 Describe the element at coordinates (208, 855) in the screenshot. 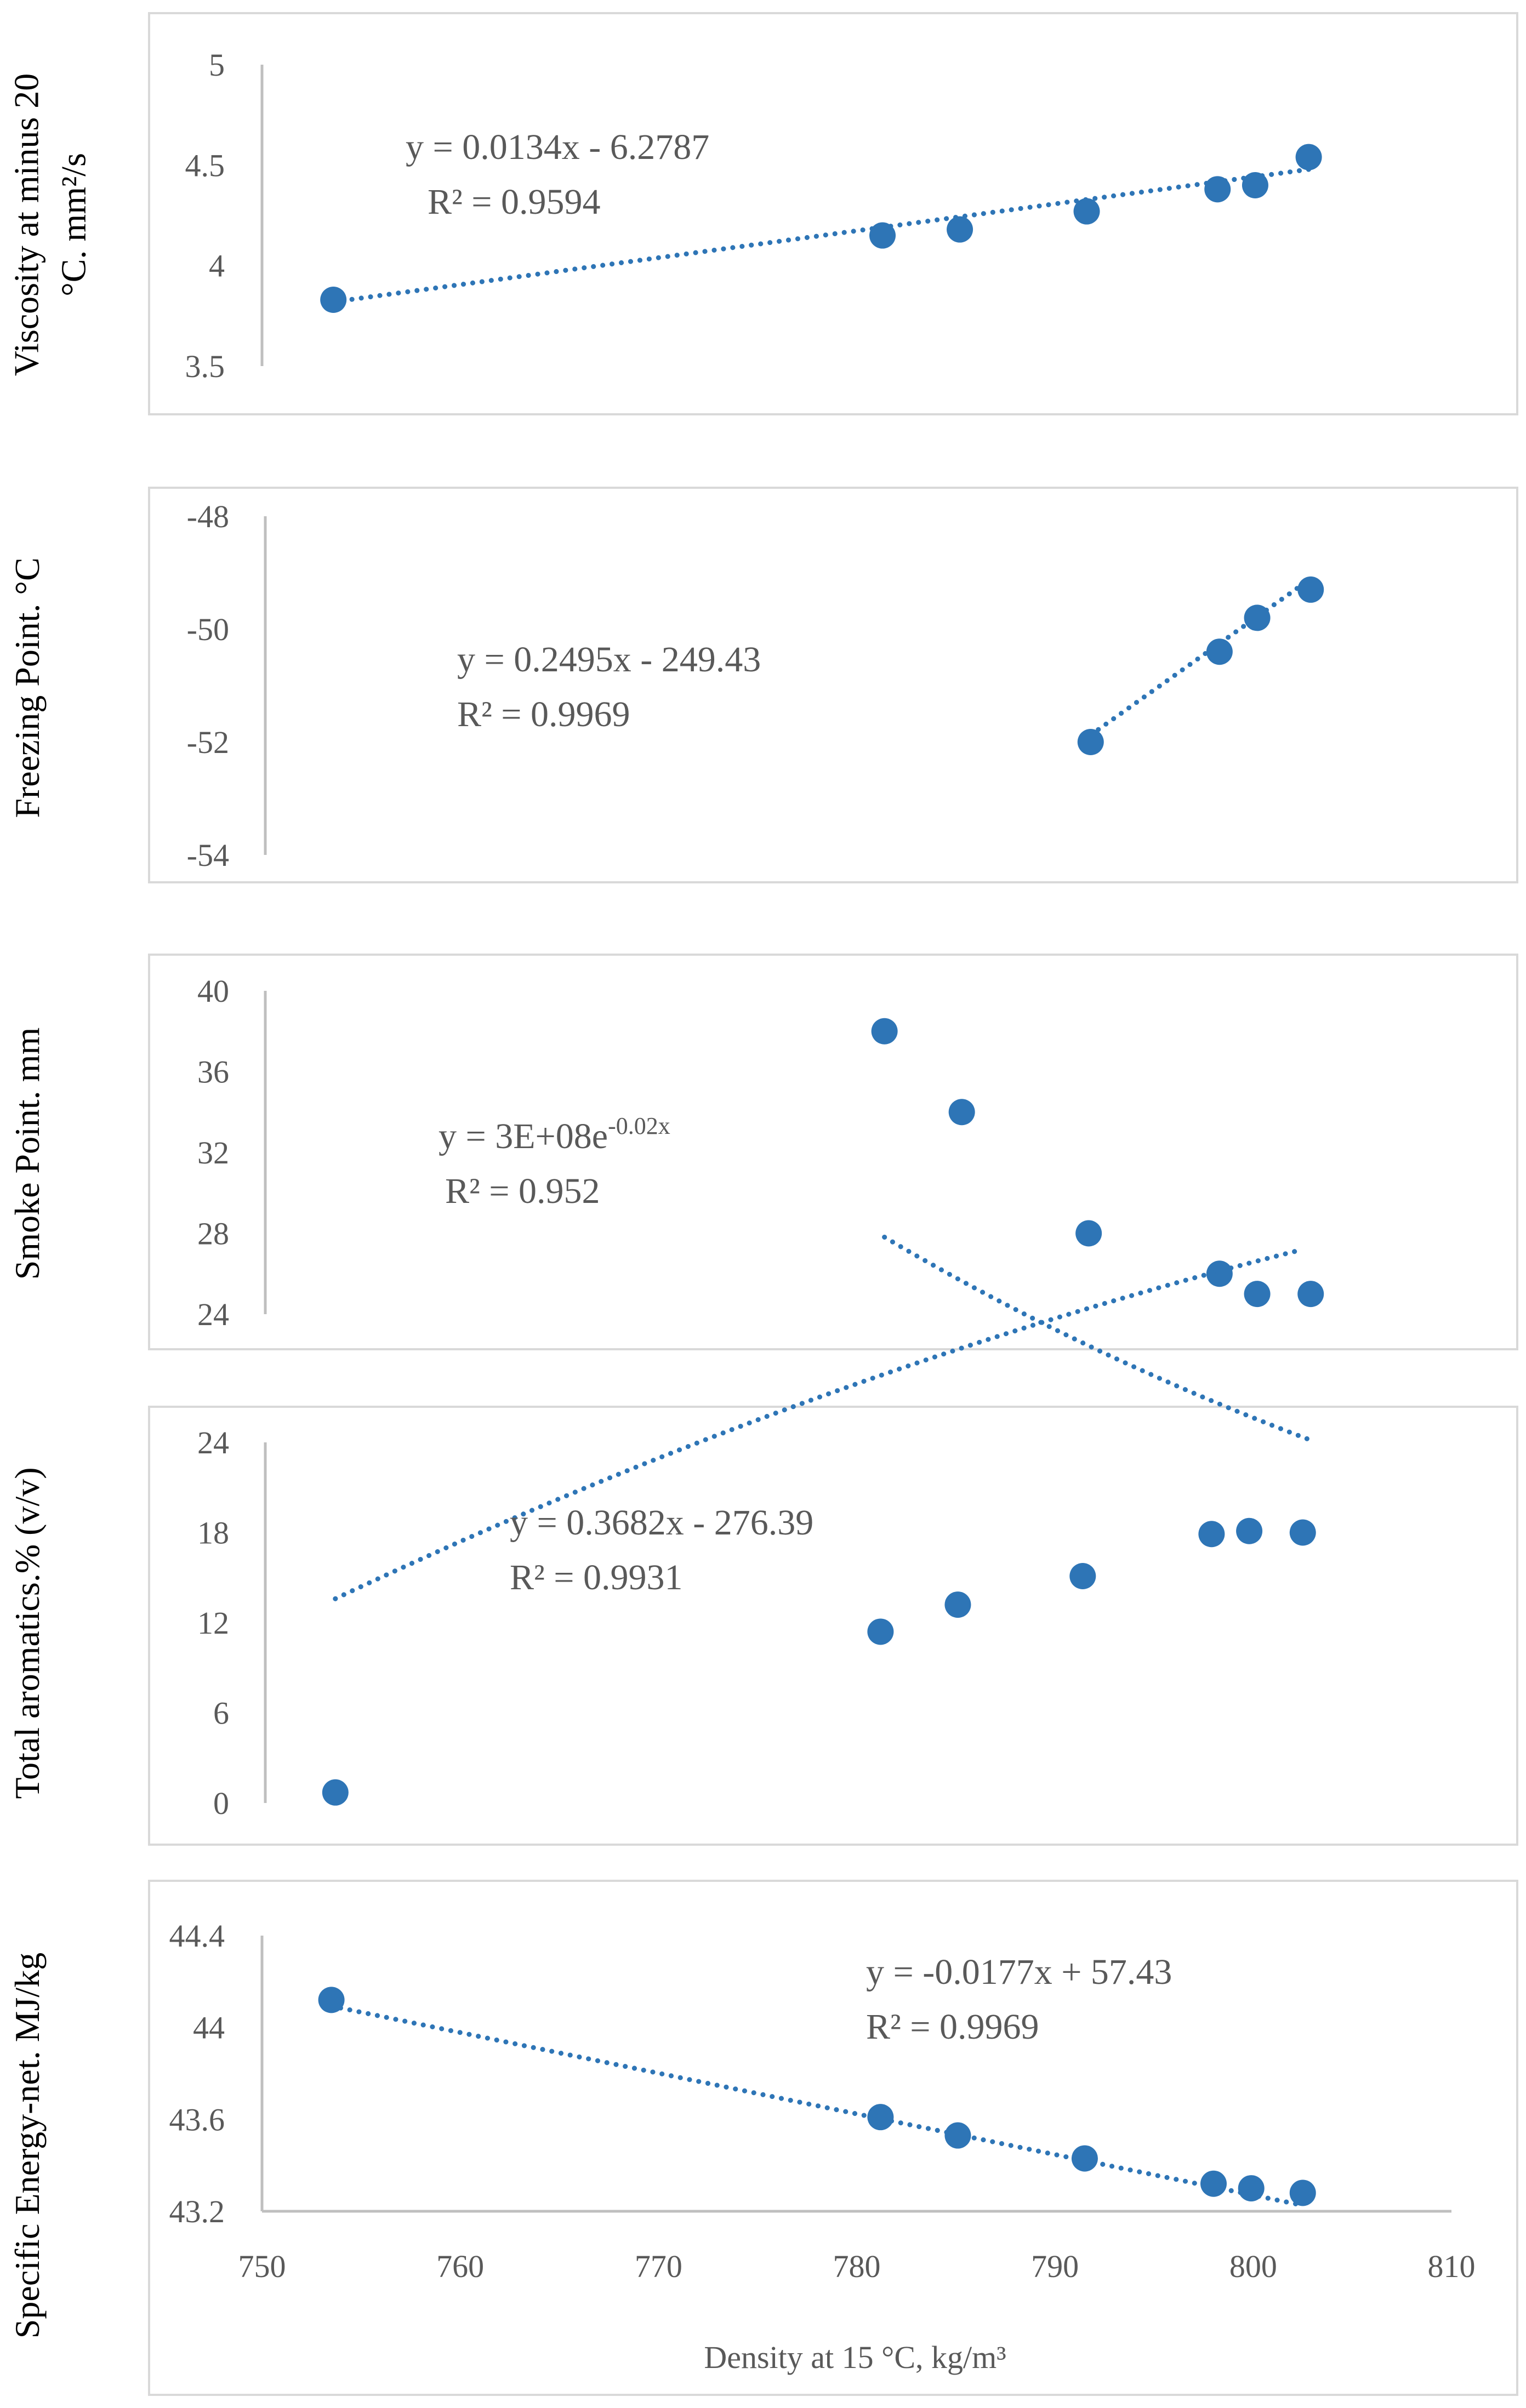

I see `y-tick-label: -54` at that location.